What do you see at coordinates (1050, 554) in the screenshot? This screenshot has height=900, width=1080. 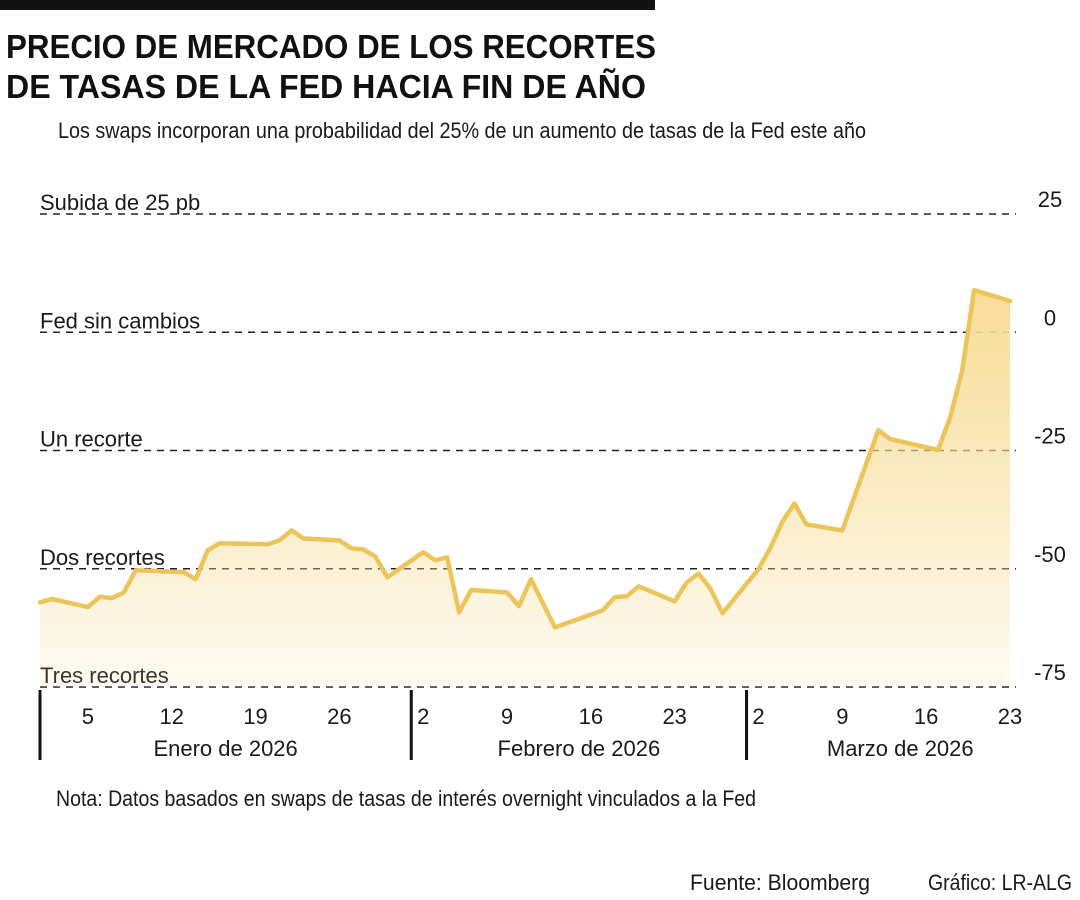 I see `y-tick-label: -50` at bounding box center [1050, 554].